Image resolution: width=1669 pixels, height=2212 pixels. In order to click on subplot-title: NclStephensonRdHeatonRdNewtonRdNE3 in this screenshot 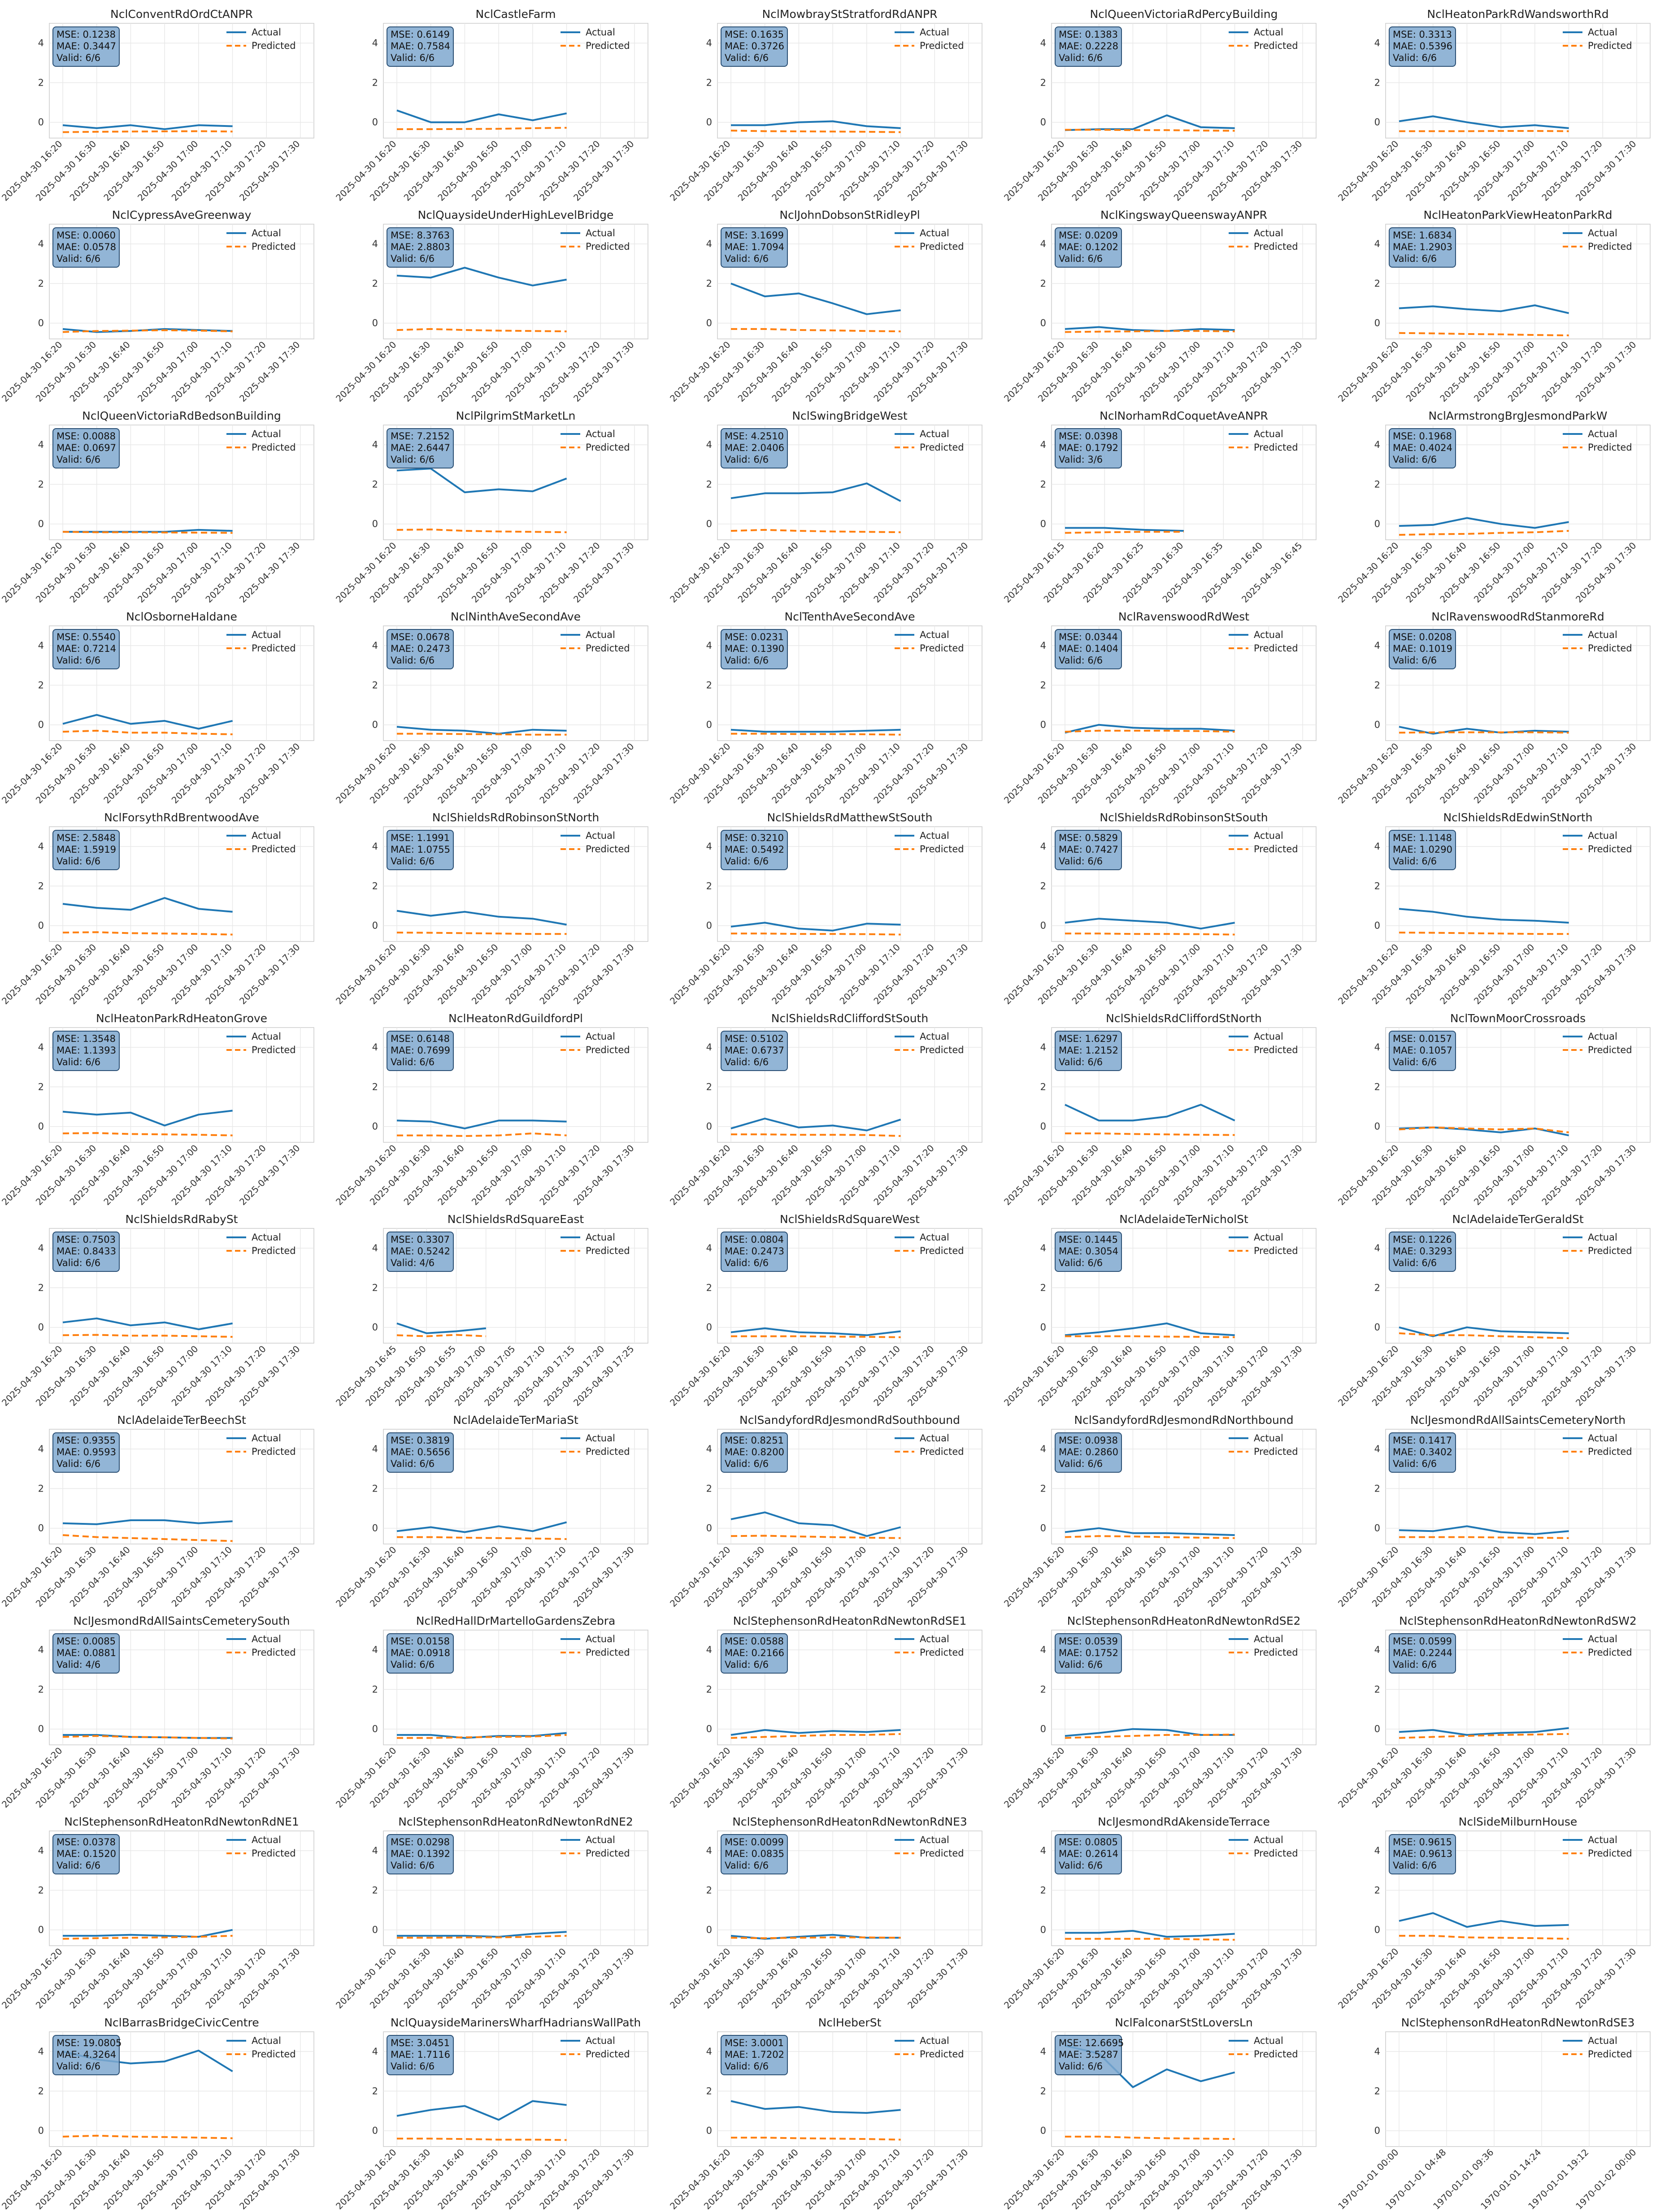, I will do `click(850, 1821)`.